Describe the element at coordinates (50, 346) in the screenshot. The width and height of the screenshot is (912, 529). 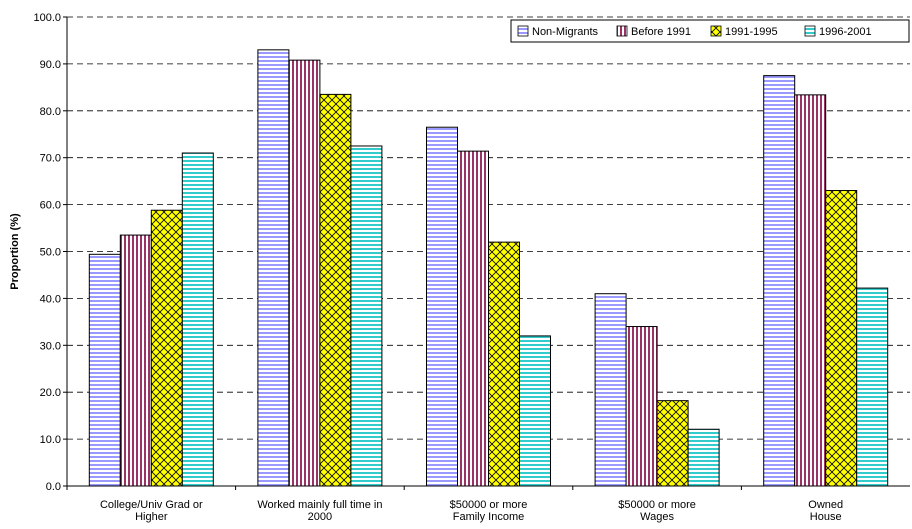
I see `y-tick-label: 30.0` at that location.